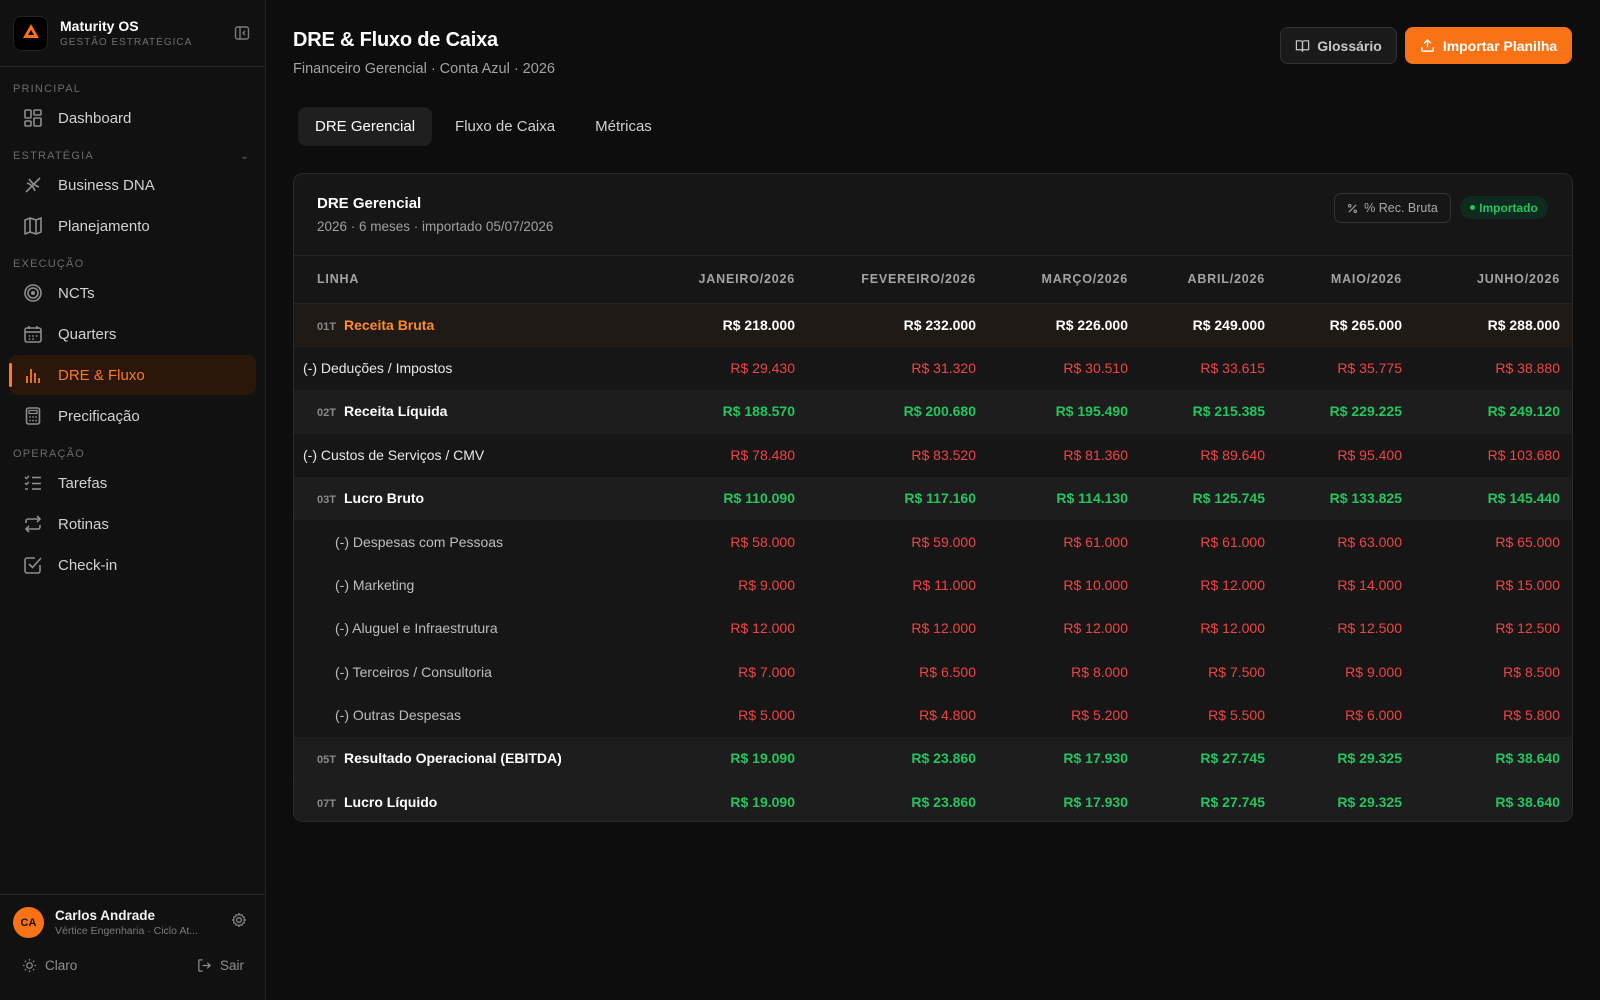  Describe the element at coordinates (132, 483) in the screenshot. I see `sidebar-item-tarefas: Tarefas` at that location.